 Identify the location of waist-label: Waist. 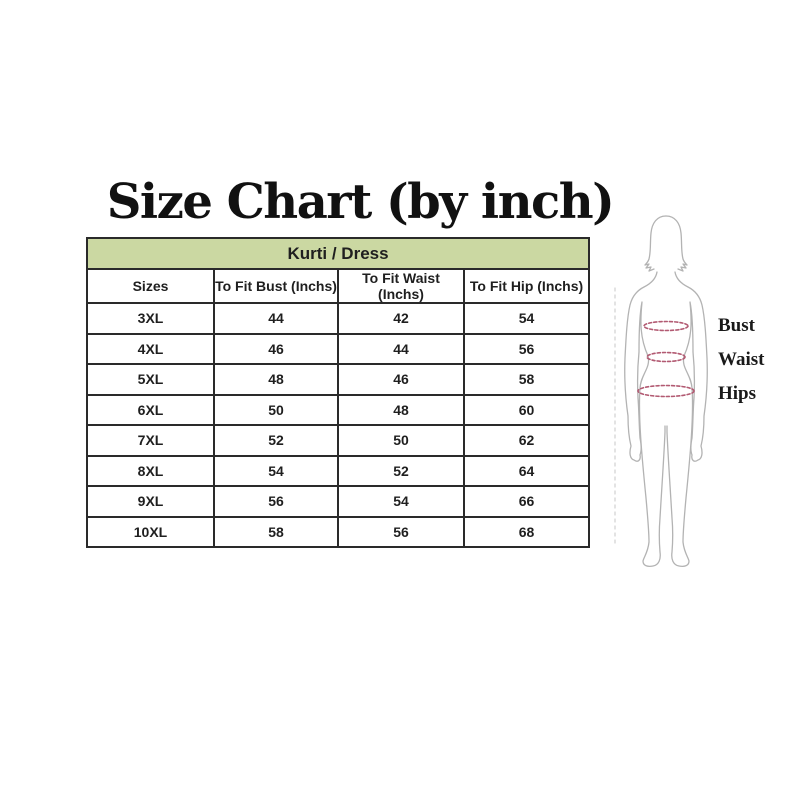
(741, 359).